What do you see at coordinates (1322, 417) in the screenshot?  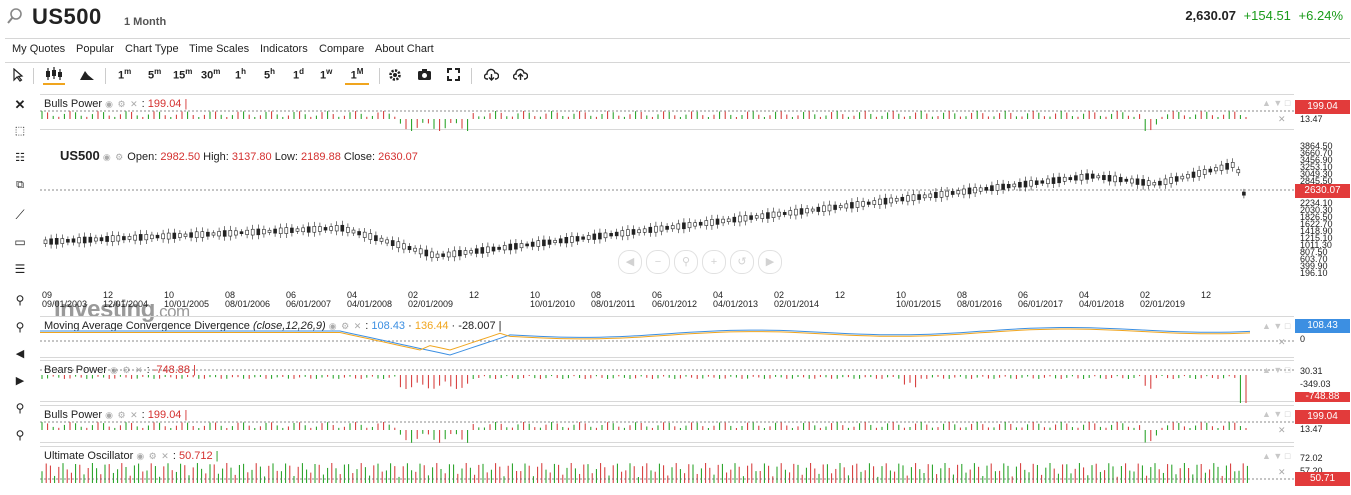 I see `bulls-bottom-price-tag: 199.04` at bounding box center [1322, 417].